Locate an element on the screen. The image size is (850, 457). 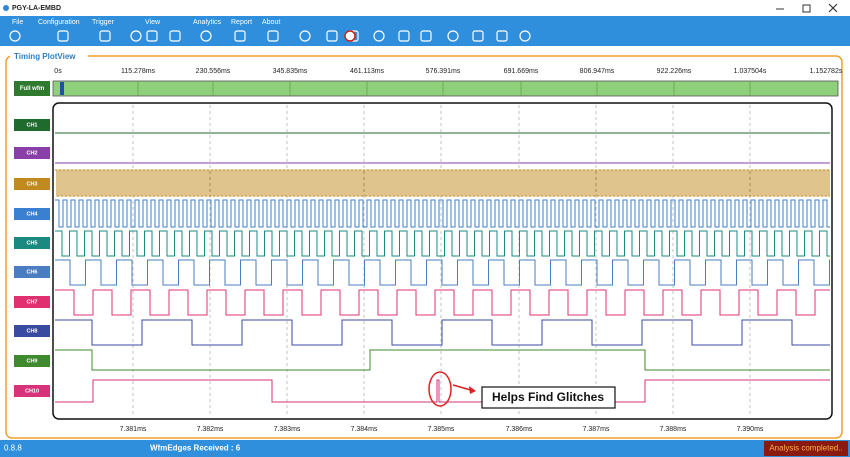
window-title: PGY-LA-EMBD is located at coordinates (36, 8).